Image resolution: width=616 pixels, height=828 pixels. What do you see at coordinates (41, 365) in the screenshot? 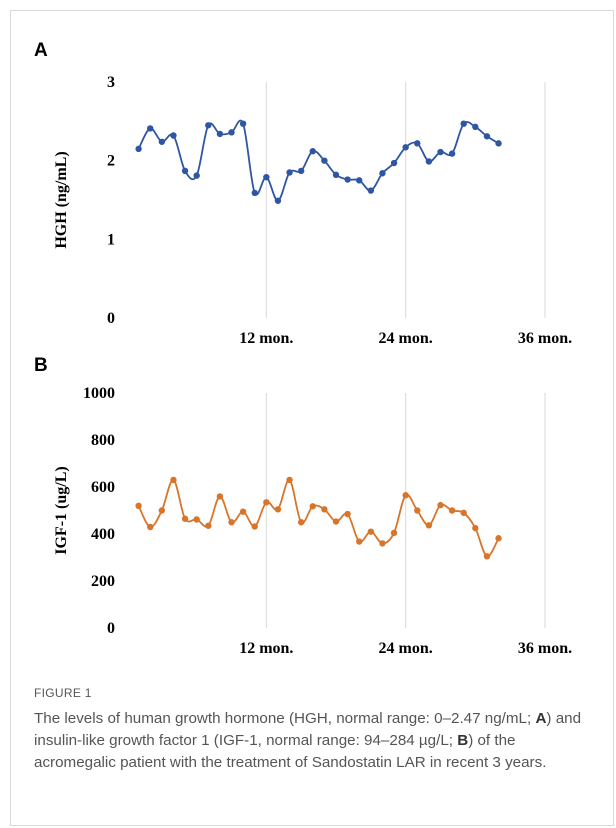
I see `panel-label-b: B` at bounding box center [41, 365].